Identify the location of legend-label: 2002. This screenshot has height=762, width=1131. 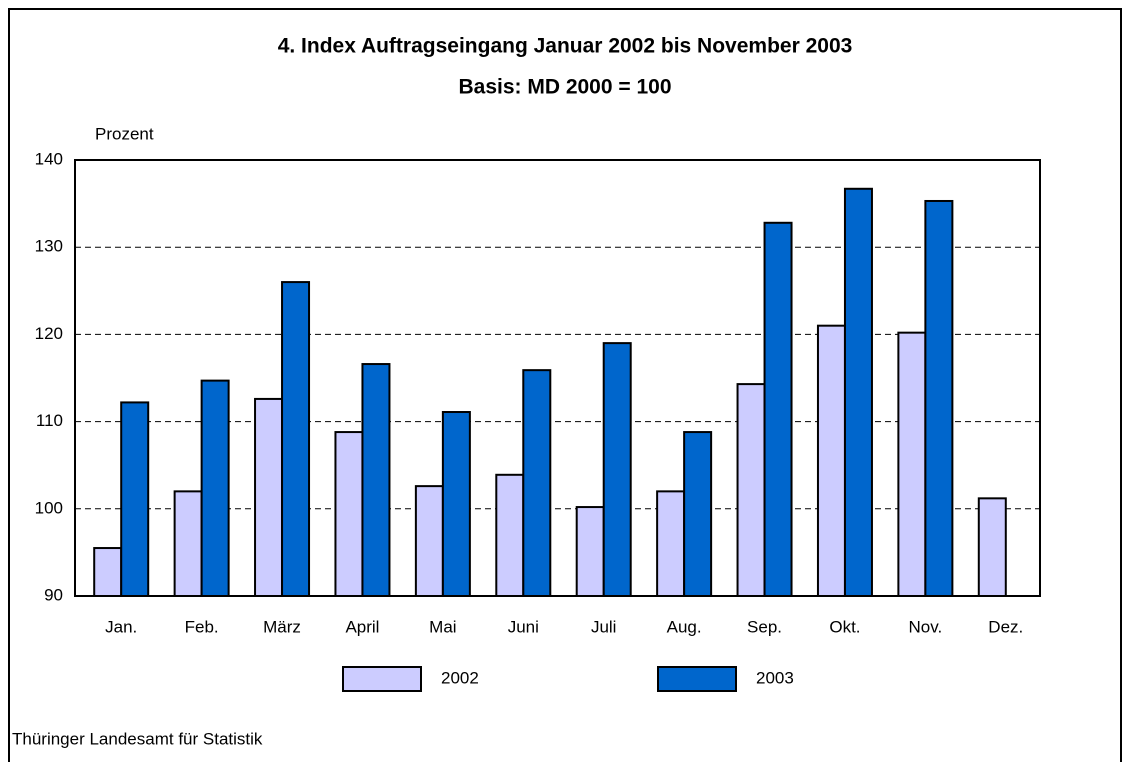
(460, 677).